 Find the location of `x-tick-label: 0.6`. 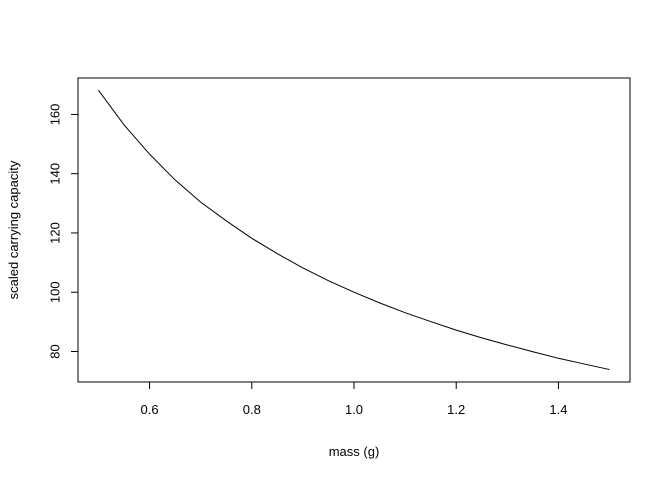

x-tick-label: 0.6 is located at coordinates (150, 409).